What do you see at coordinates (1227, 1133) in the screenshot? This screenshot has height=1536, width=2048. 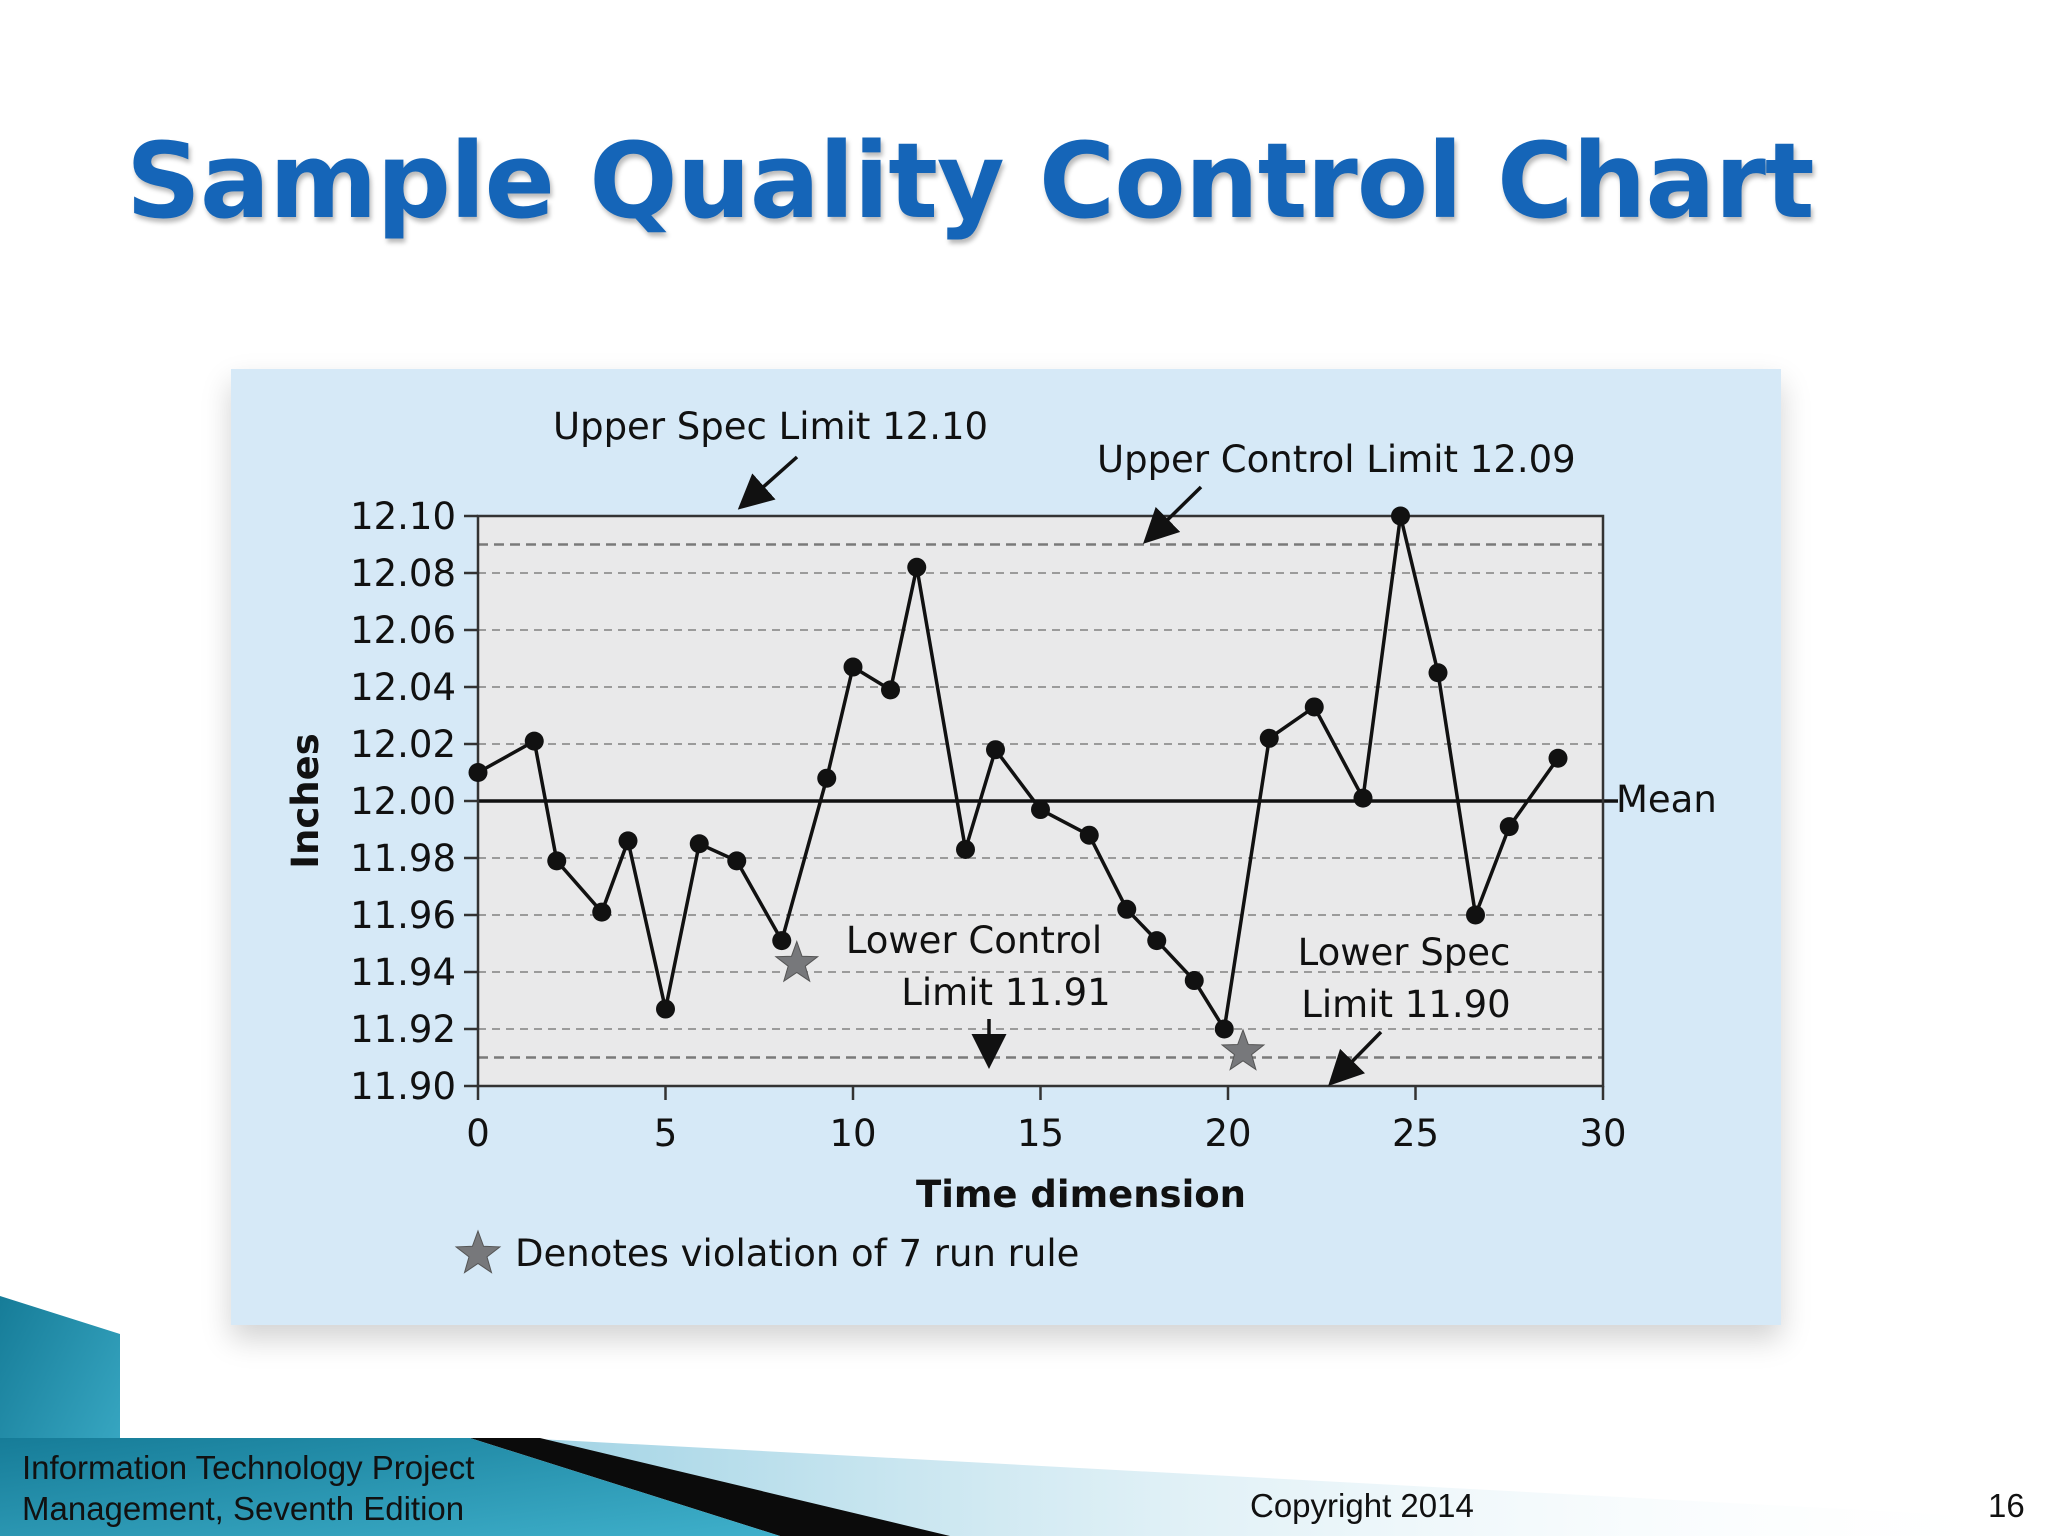 I see `x-tick-label: 20` at bounding box center [1227, 1133].